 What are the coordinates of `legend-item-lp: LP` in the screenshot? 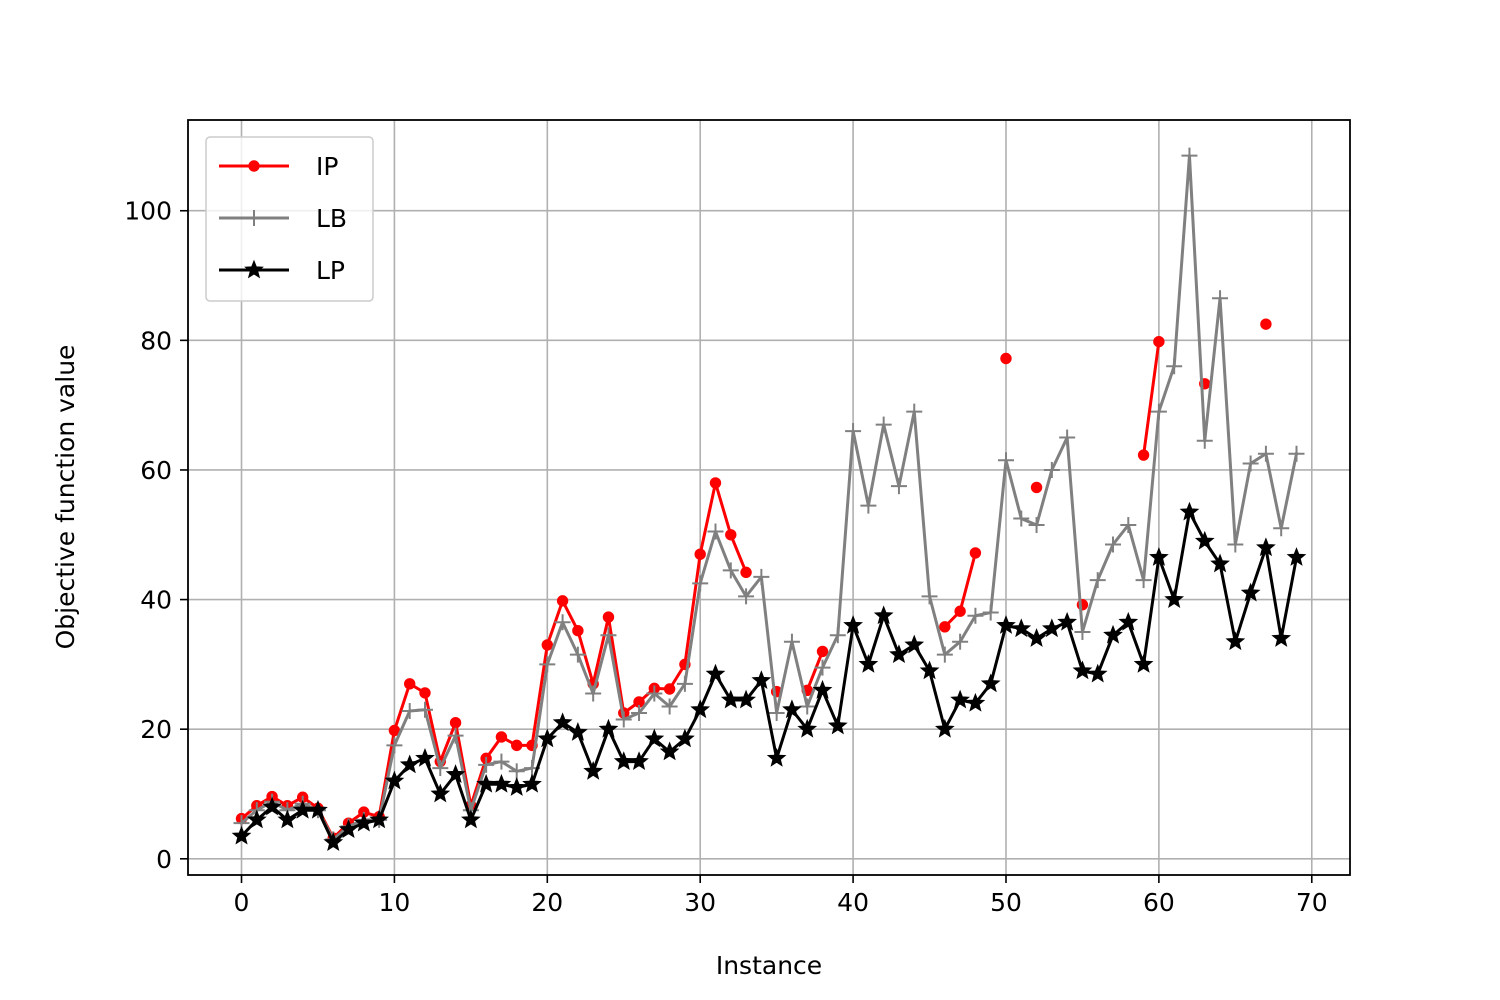 It's located at (282, 270).